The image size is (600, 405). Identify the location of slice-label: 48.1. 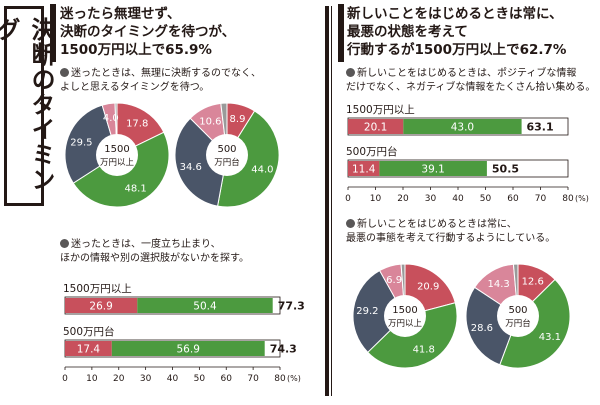
(135, 189).